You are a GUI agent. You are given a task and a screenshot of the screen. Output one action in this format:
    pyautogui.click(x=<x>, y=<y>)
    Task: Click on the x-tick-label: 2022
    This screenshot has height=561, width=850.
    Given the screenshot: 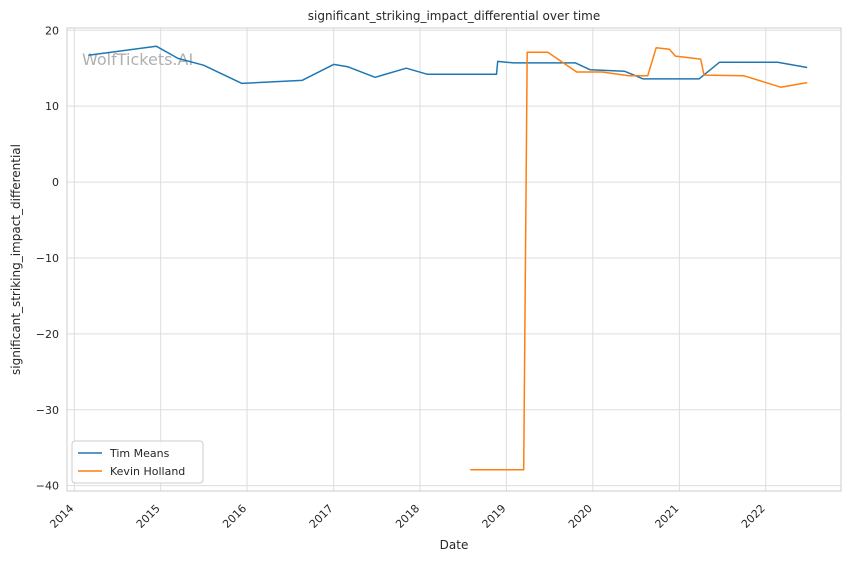 What is the action you would take?
    pyautogui.click(x=753, y=516)
    